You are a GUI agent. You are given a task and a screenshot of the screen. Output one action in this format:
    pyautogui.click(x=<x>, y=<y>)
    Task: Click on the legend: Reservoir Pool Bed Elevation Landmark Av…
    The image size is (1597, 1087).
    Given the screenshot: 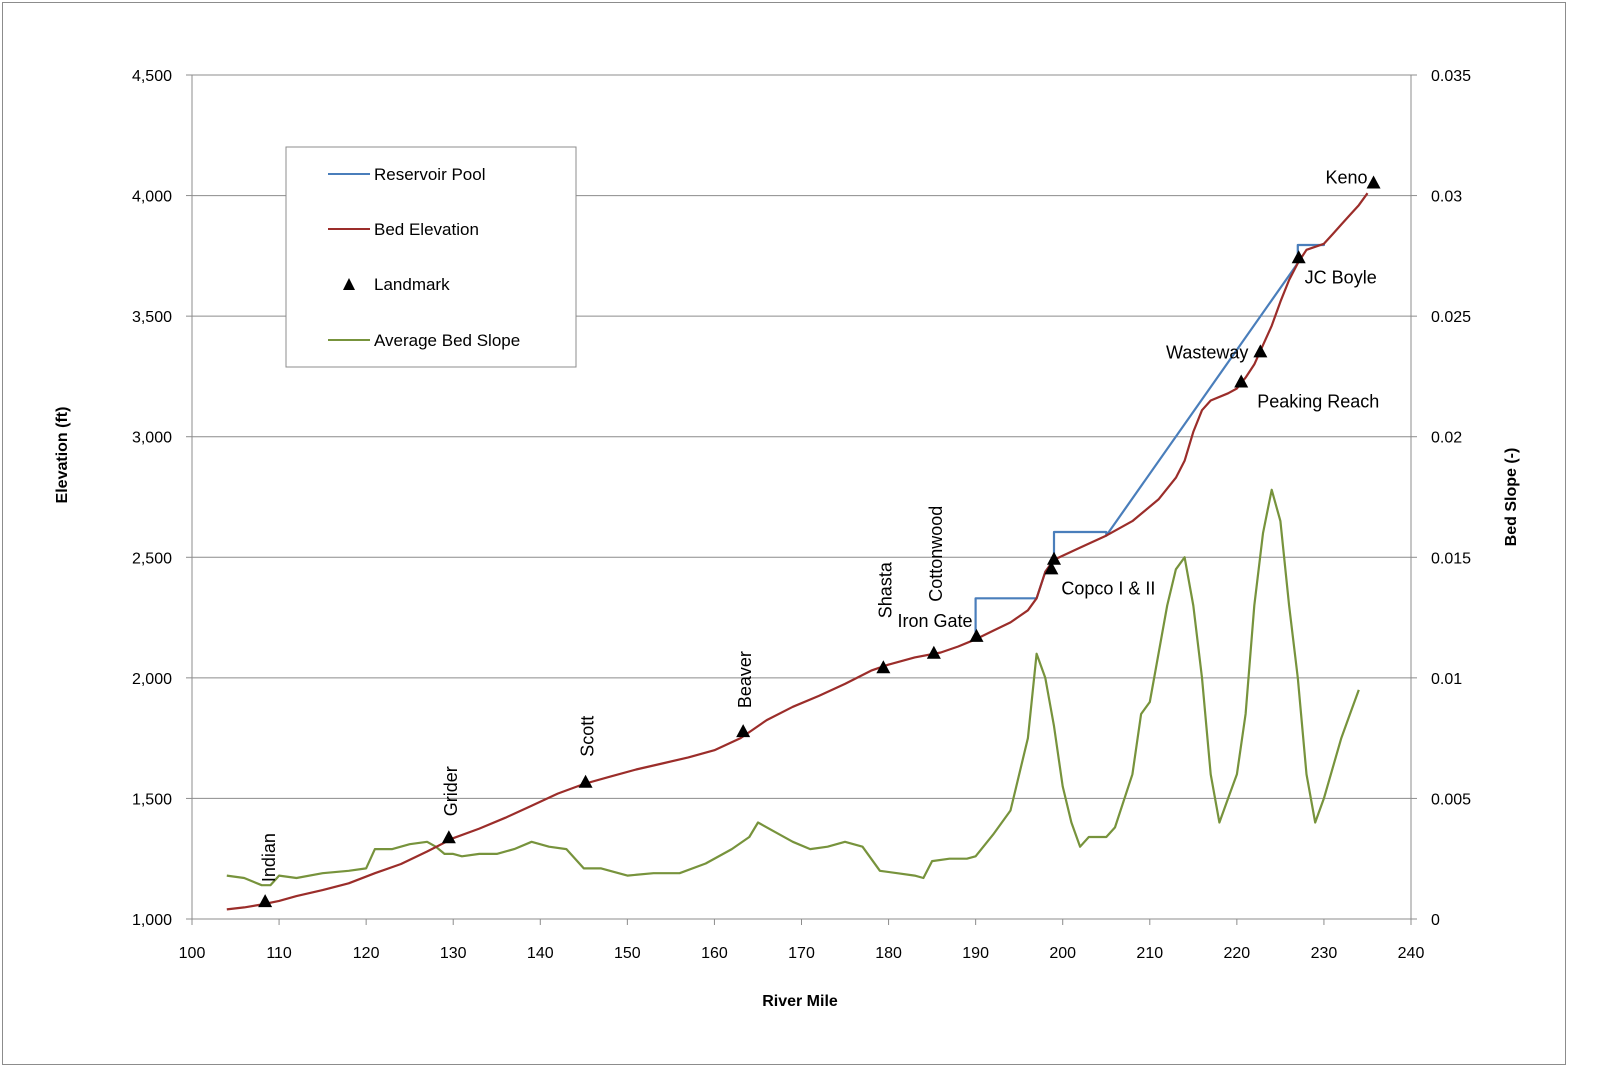 What is the action you would take?
    pyautogui.click(x=431, y=257)
    